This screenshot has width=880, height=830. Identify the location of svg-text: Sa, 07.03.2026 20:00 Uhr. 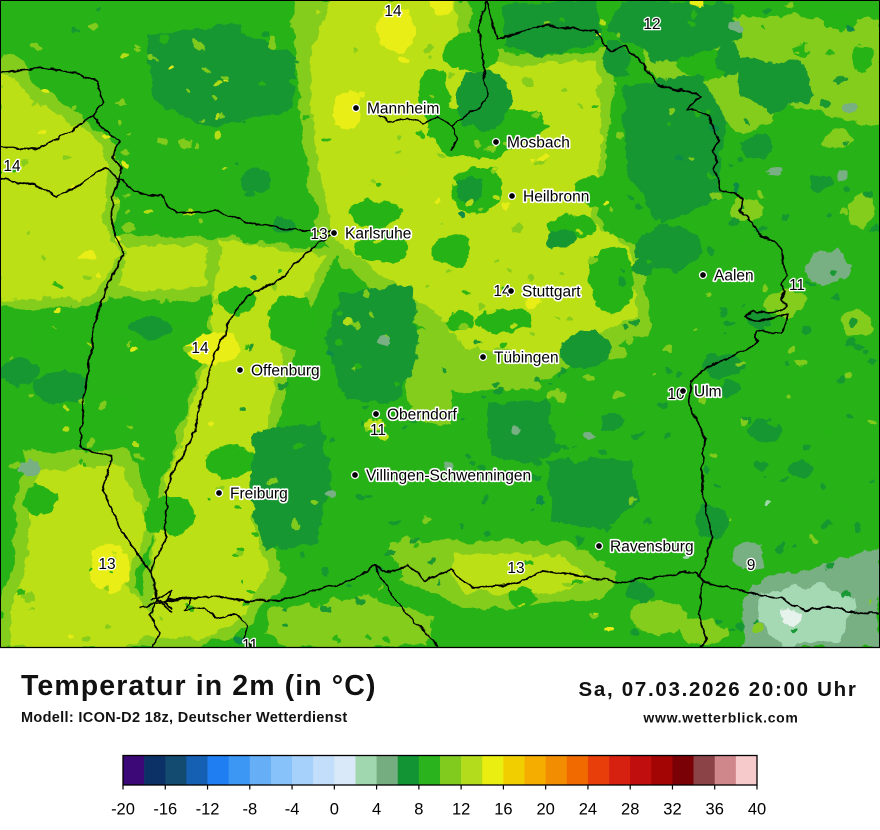
(718, 689).